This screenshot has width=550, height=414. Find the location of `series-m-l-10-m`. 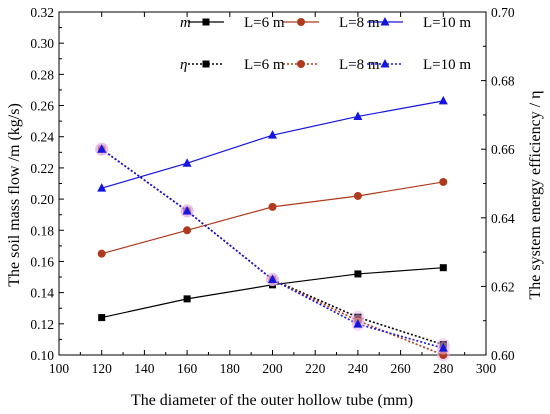

series-m-l-10-m is located at coordinates (272, 143).